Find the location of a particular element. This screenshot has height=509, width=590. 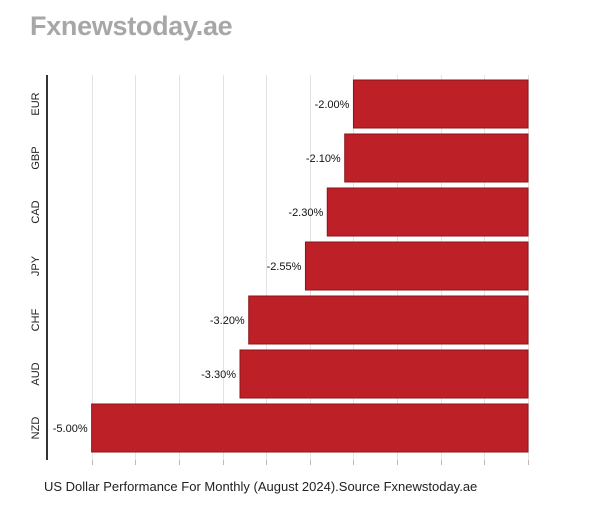

data-label: -2.55% is located at coordinates (284, 267).